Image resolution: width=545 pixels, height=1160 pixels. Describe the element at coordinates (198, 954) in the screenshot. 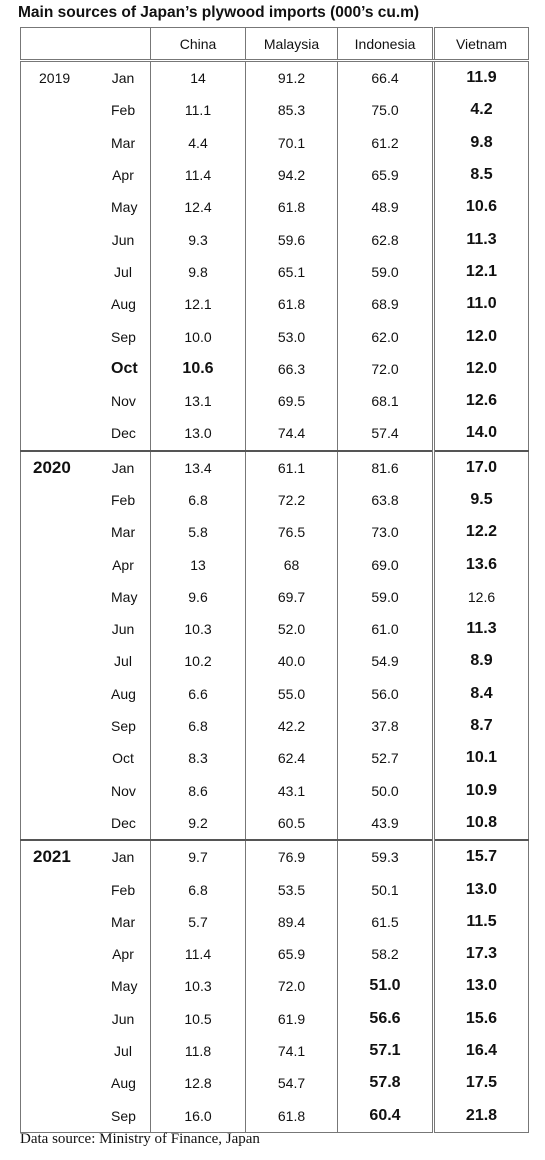

I see `value-cell: 11.4` at that location.